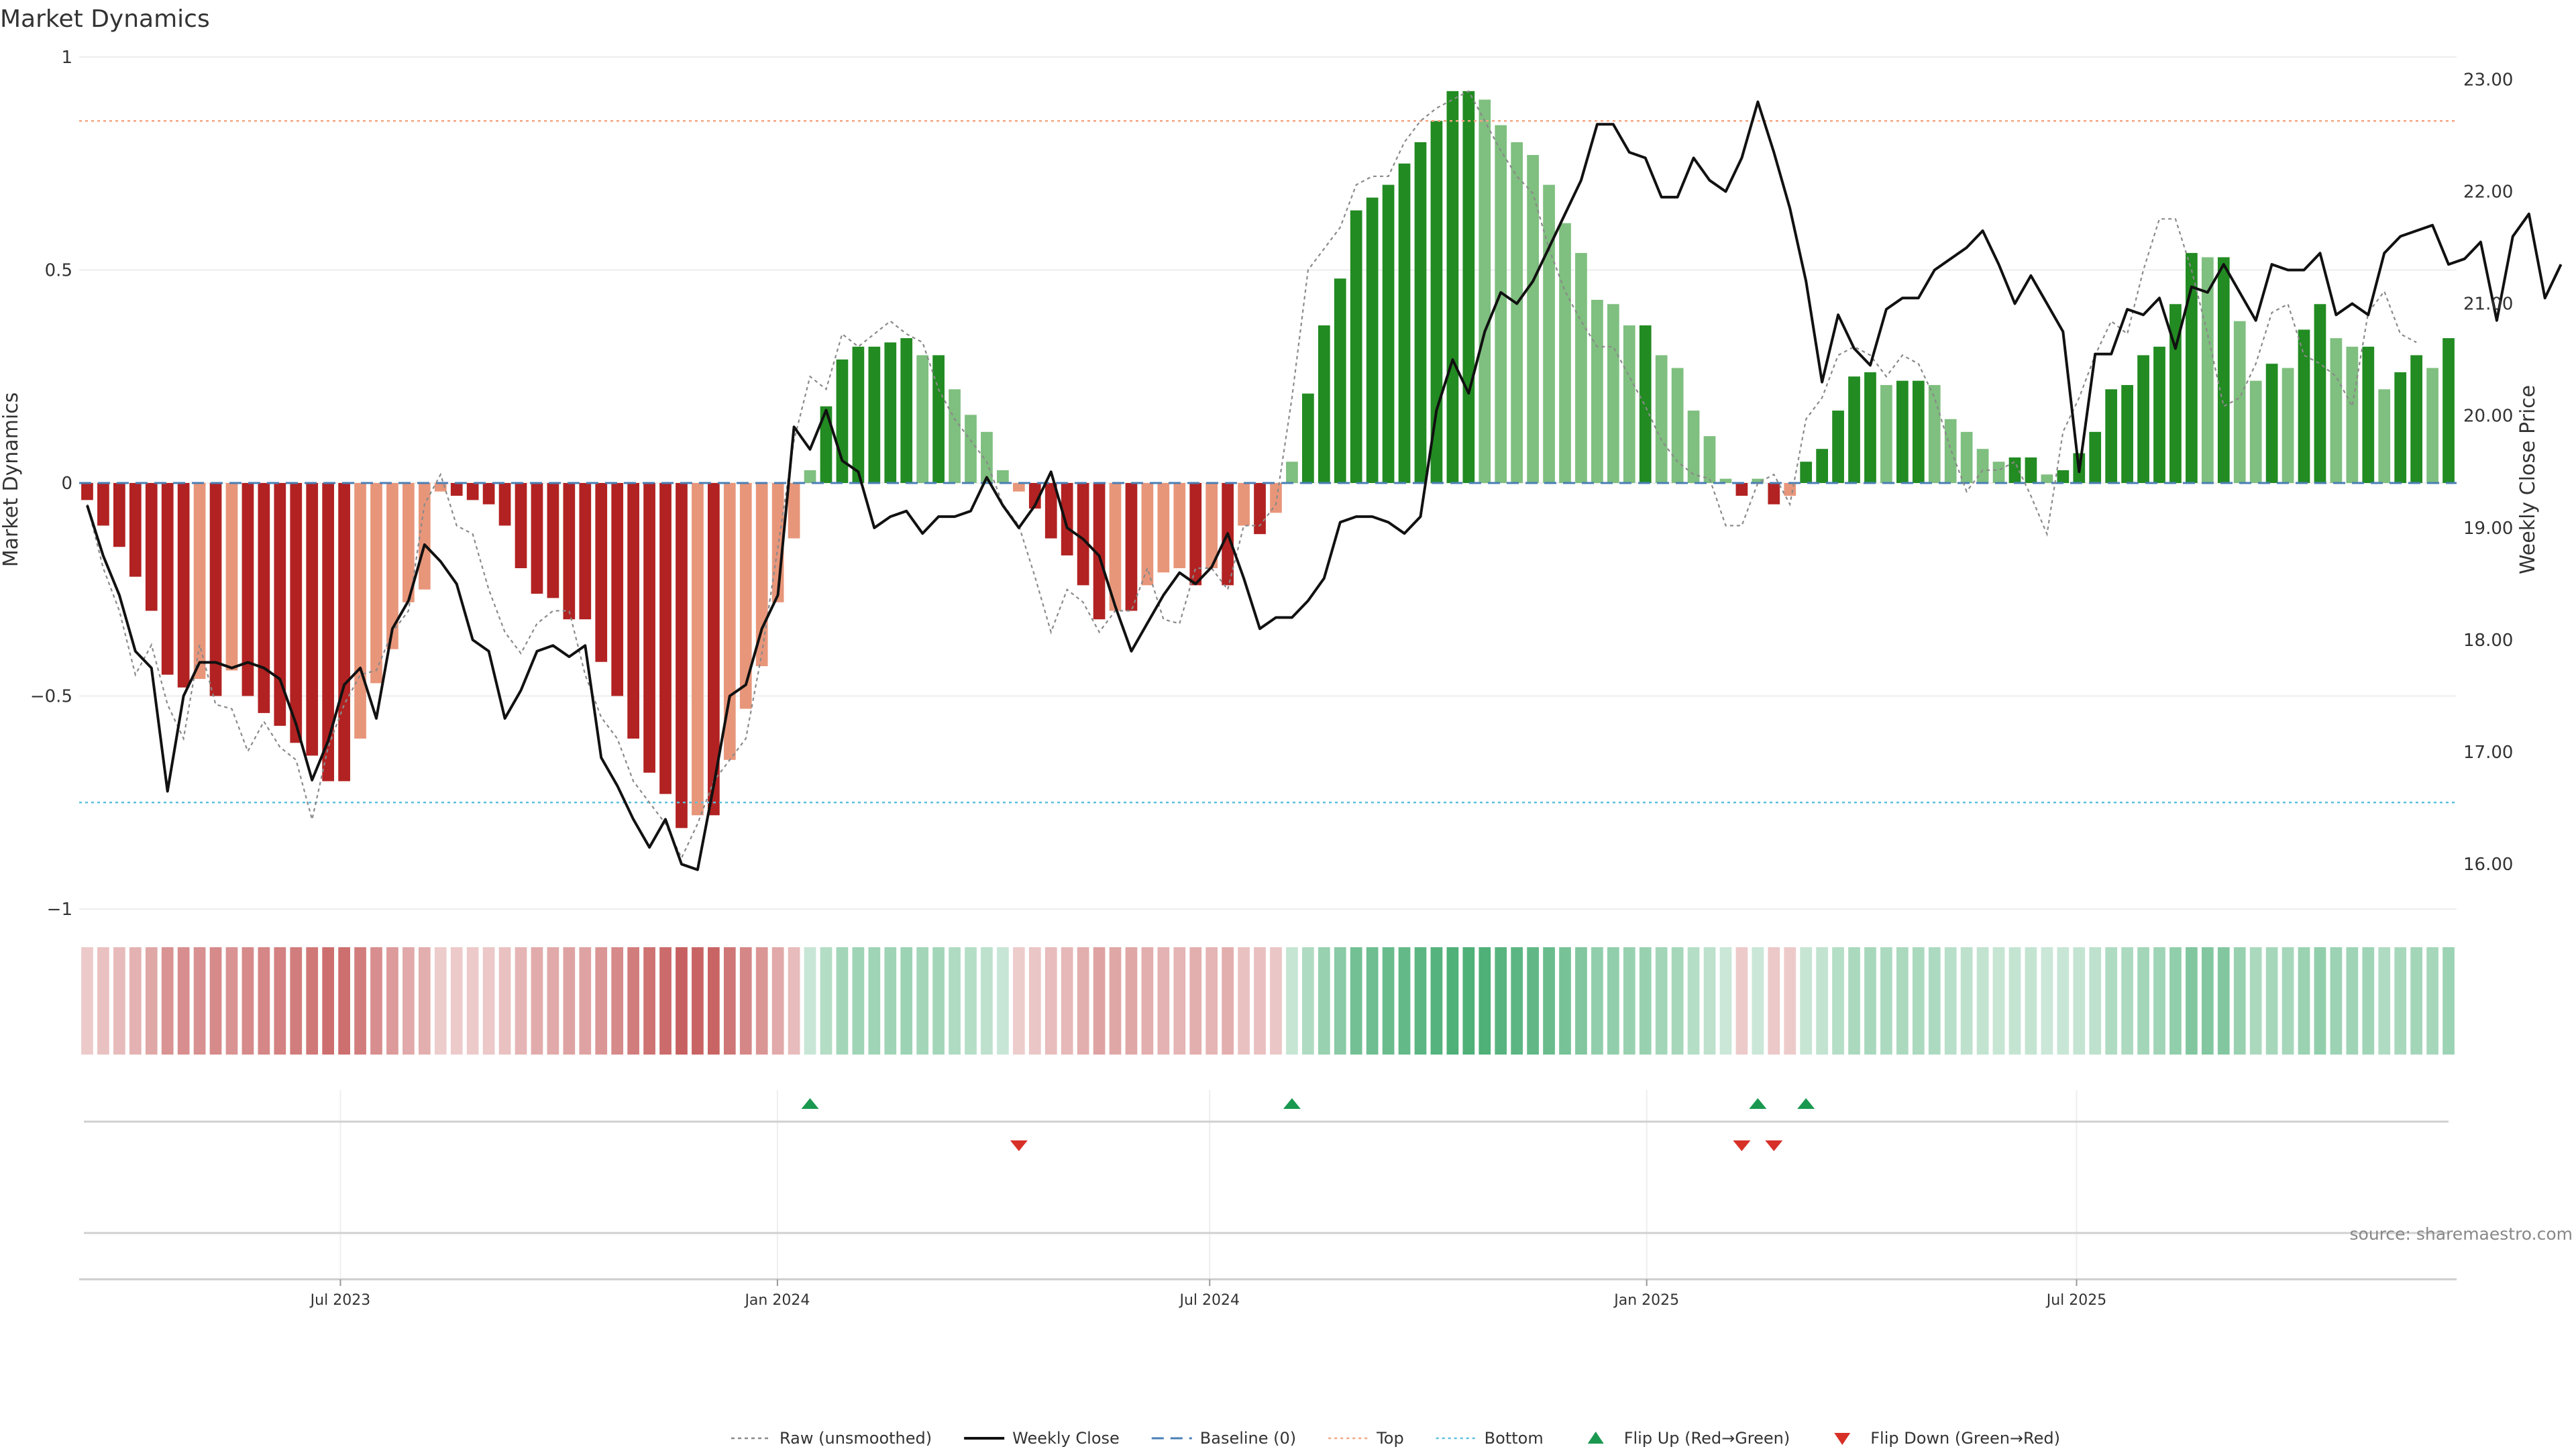 This screenshot has width=2576, height=1449. What do you see at coordinates (1066, 1438) in the screenshot?
I see `legend-label: Weekly Close` at bounding box center [1066, 1438].